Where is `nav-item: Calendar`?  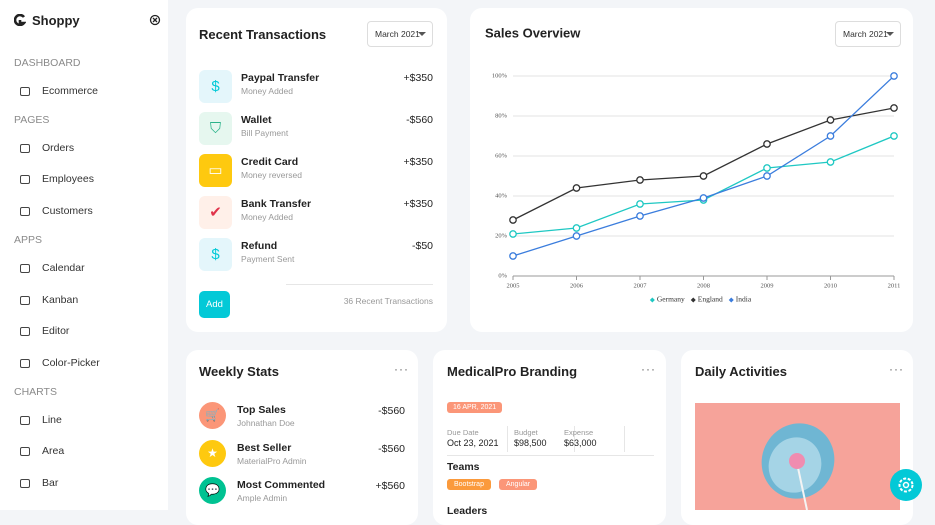 nav-item: Calendar is located at coordinates (63, 267).